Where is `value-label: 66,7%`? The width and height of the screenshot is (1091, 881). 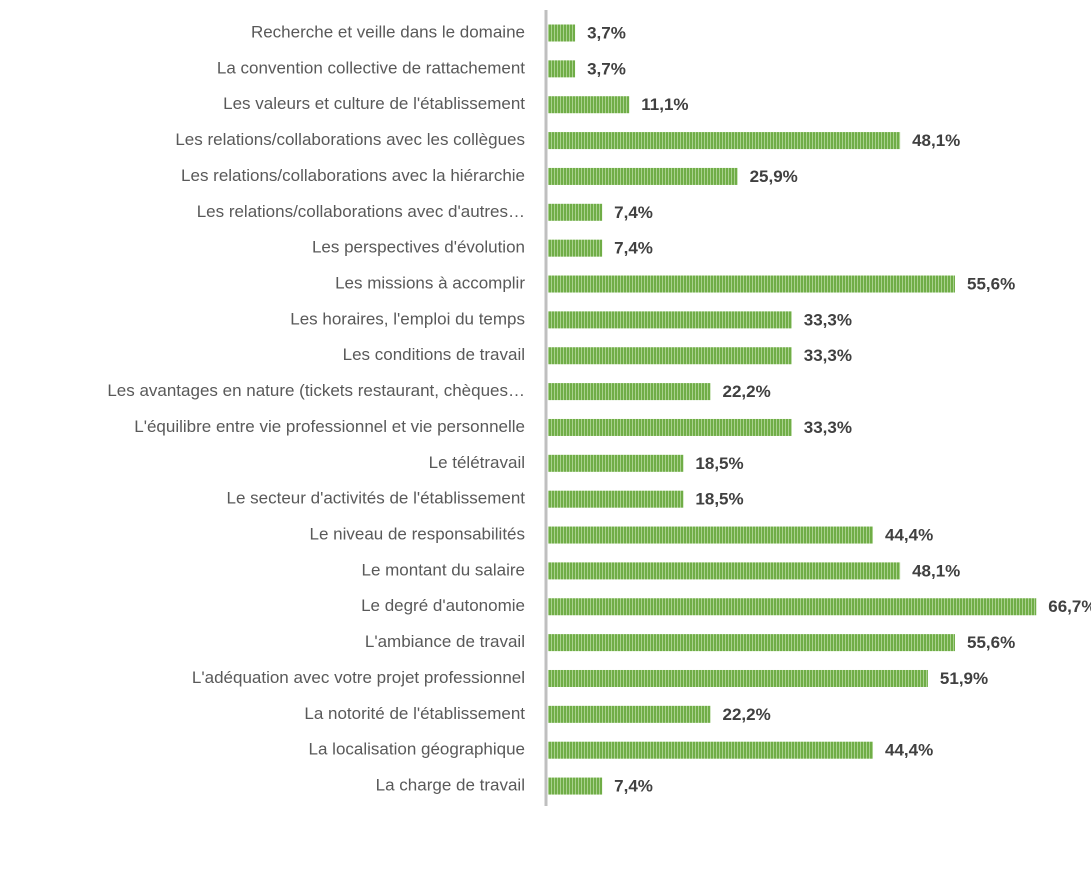
value-label: 66,7% is located at coordinates (1069, 606).